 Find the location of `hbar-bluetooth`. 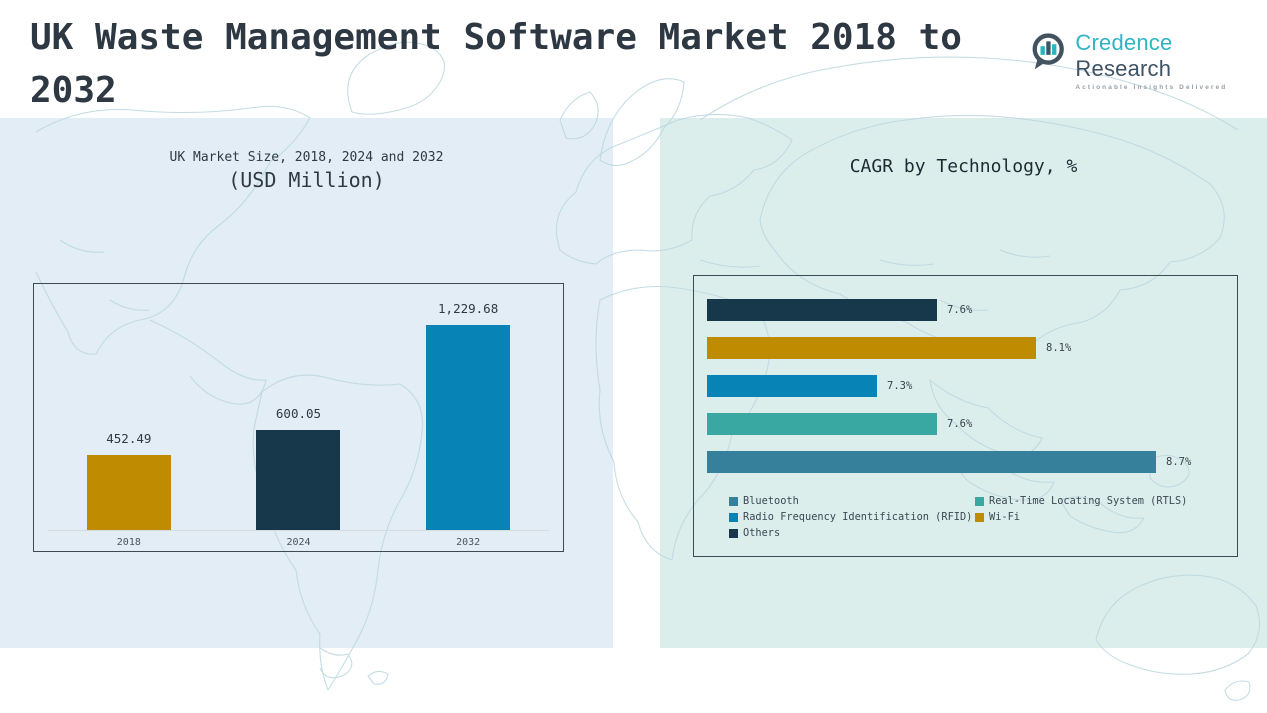

hbar-bluetooth is located at coordinates (931, 462).